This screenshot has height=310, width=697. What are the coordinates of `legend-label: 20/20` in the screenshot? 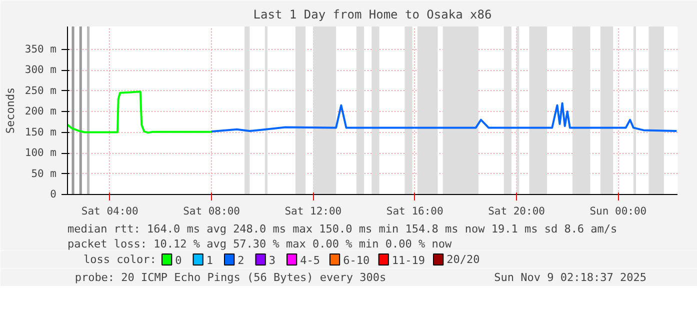 It's located at (463, 259).